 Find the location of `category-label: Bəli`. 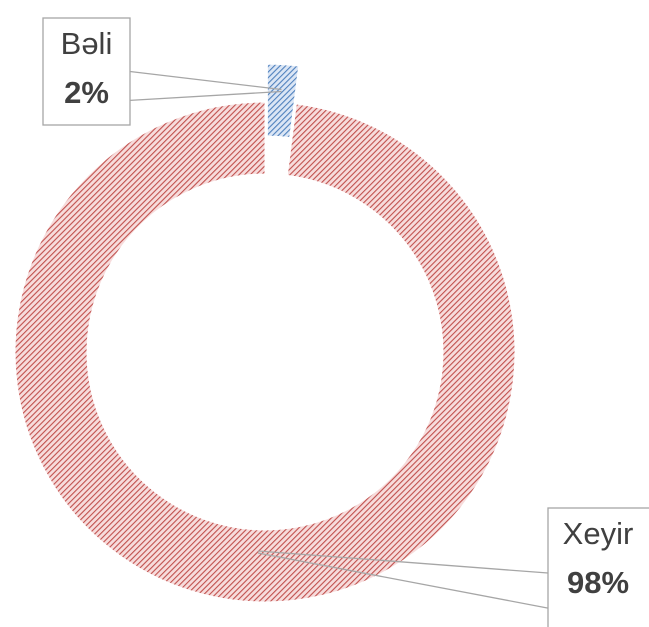

category-label: Bəli is located at coordinates (87, 43).